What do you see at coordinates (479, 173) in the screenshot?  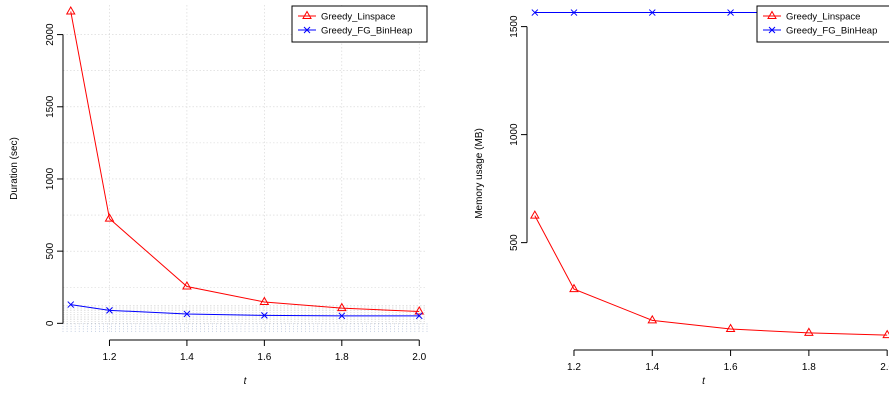 I see `y-axis-title: Memory usage (MB)` at bounding box center [479, 173].